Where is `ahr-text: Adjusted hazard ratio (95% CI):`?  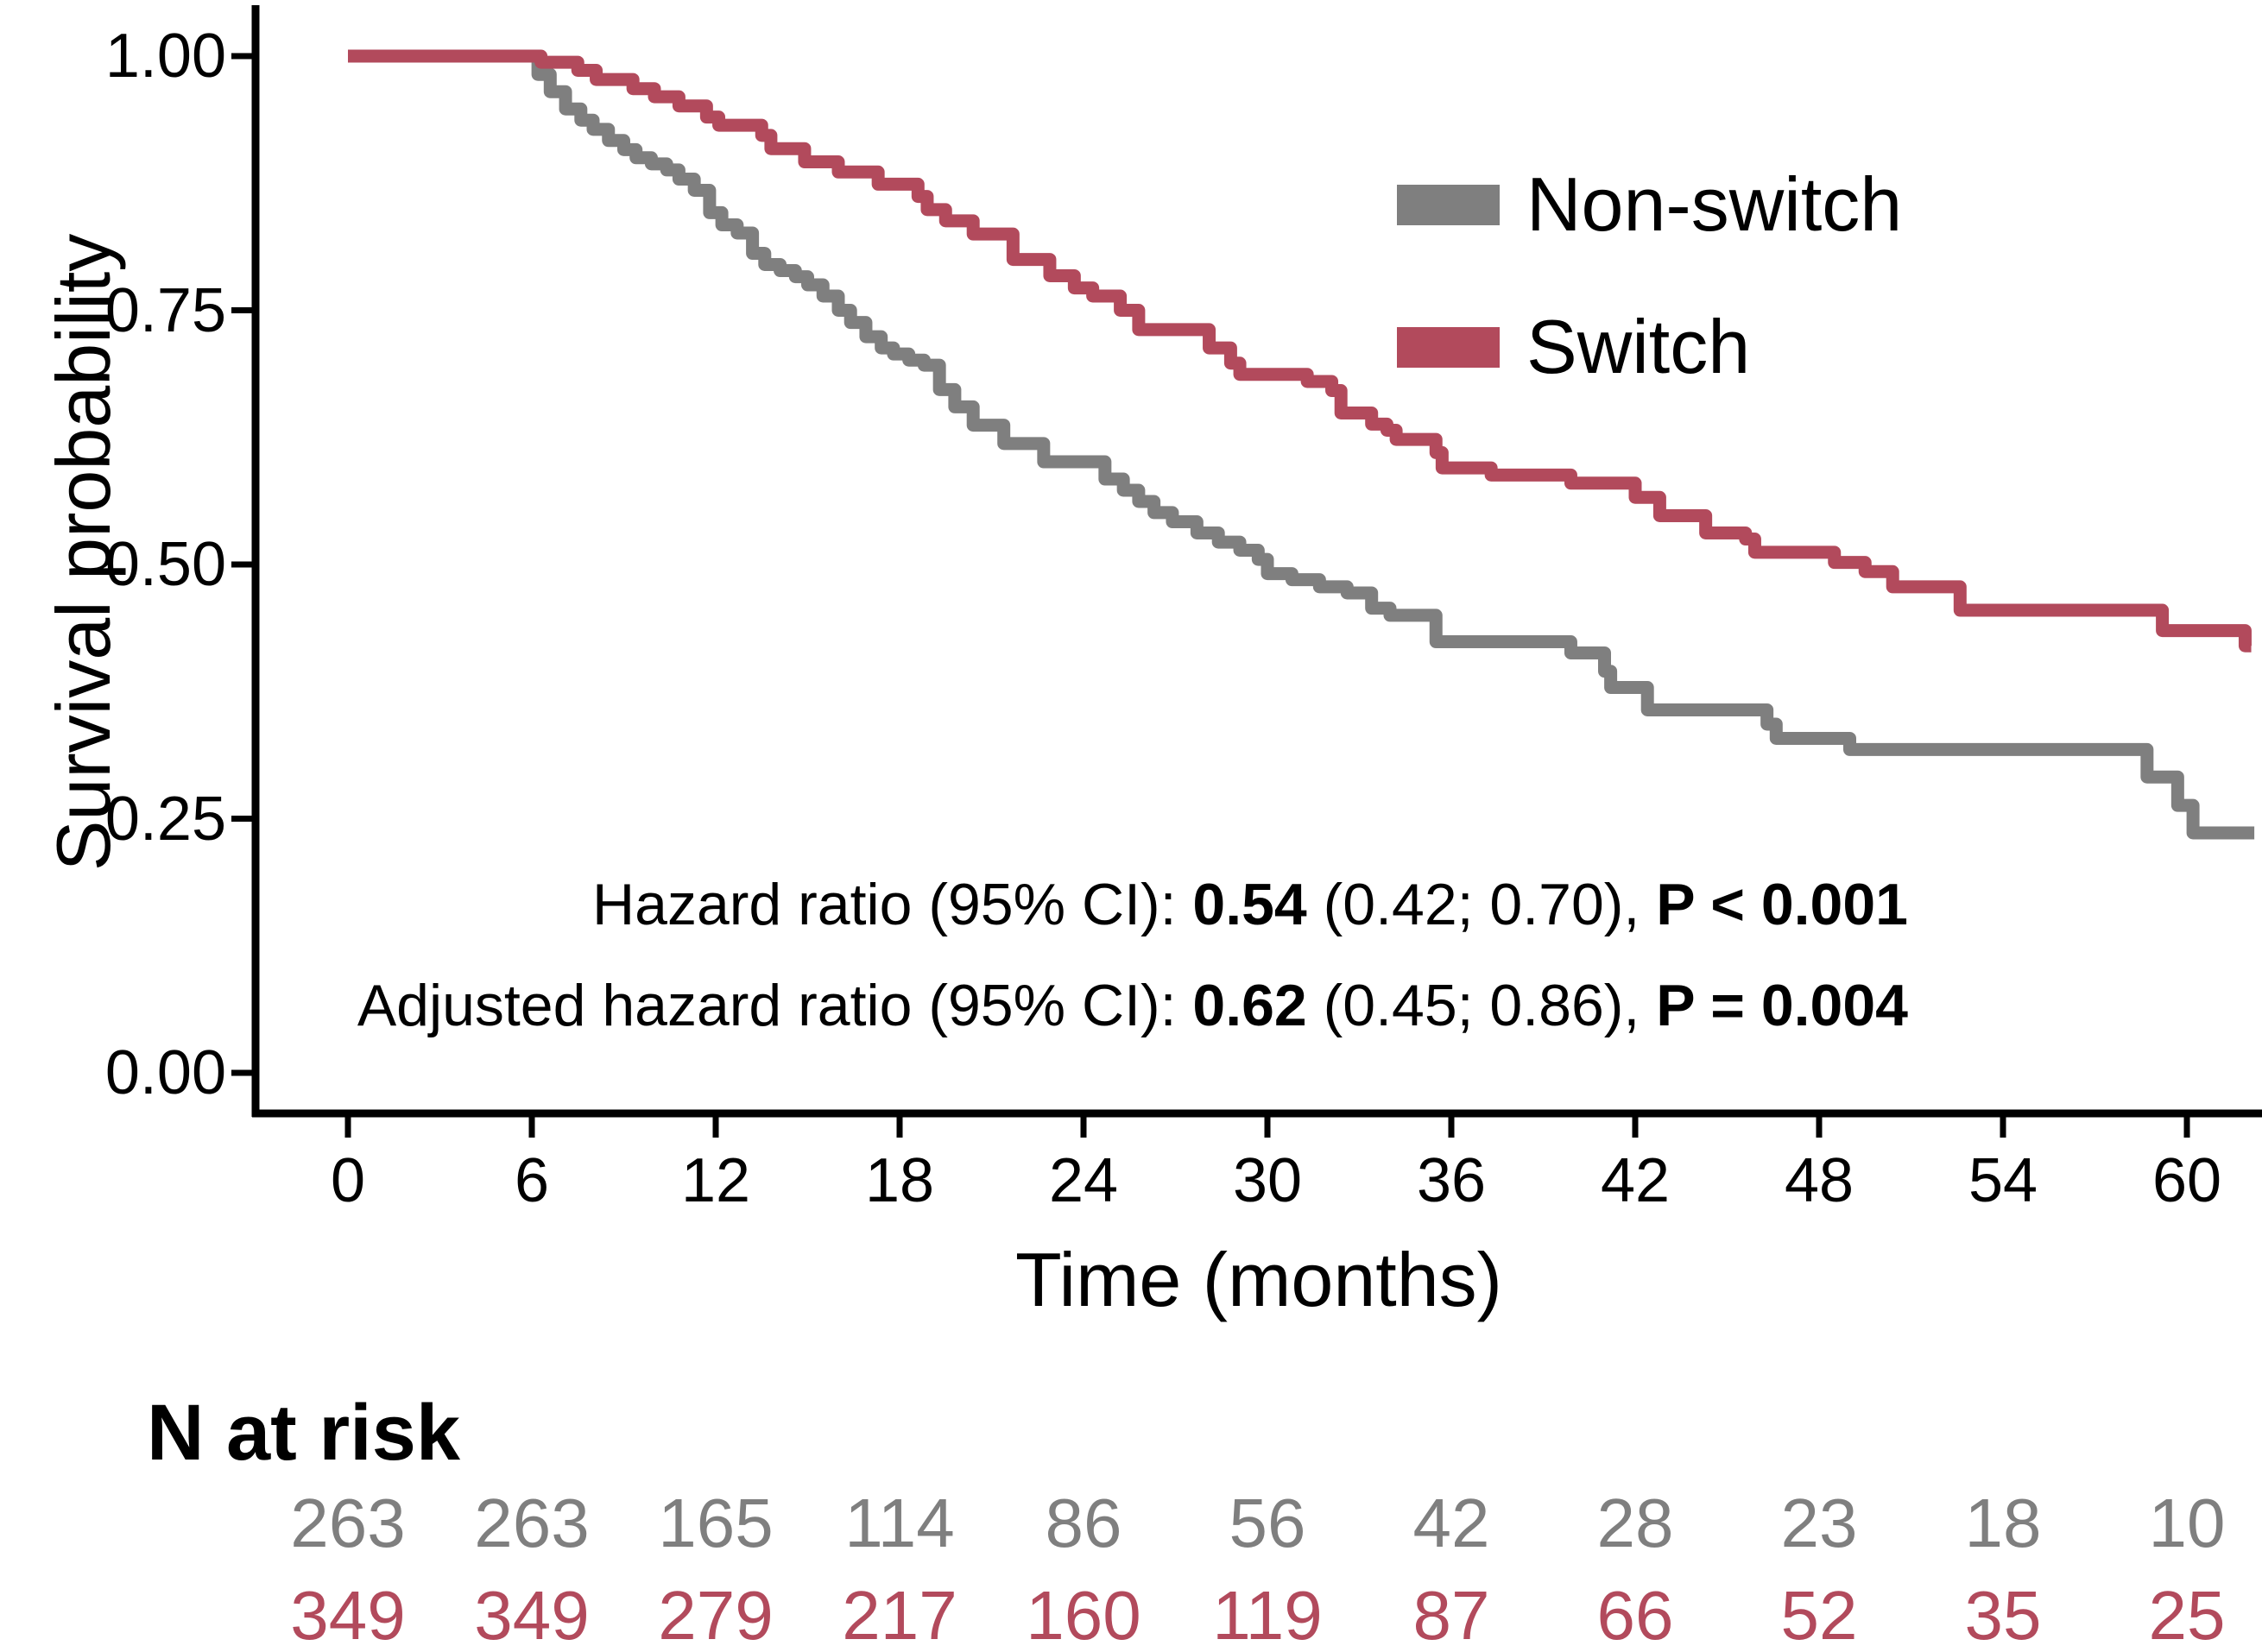 ahr-text: Adjusted hazard ratio (95% CI): is located at coordinates (775, 1006).